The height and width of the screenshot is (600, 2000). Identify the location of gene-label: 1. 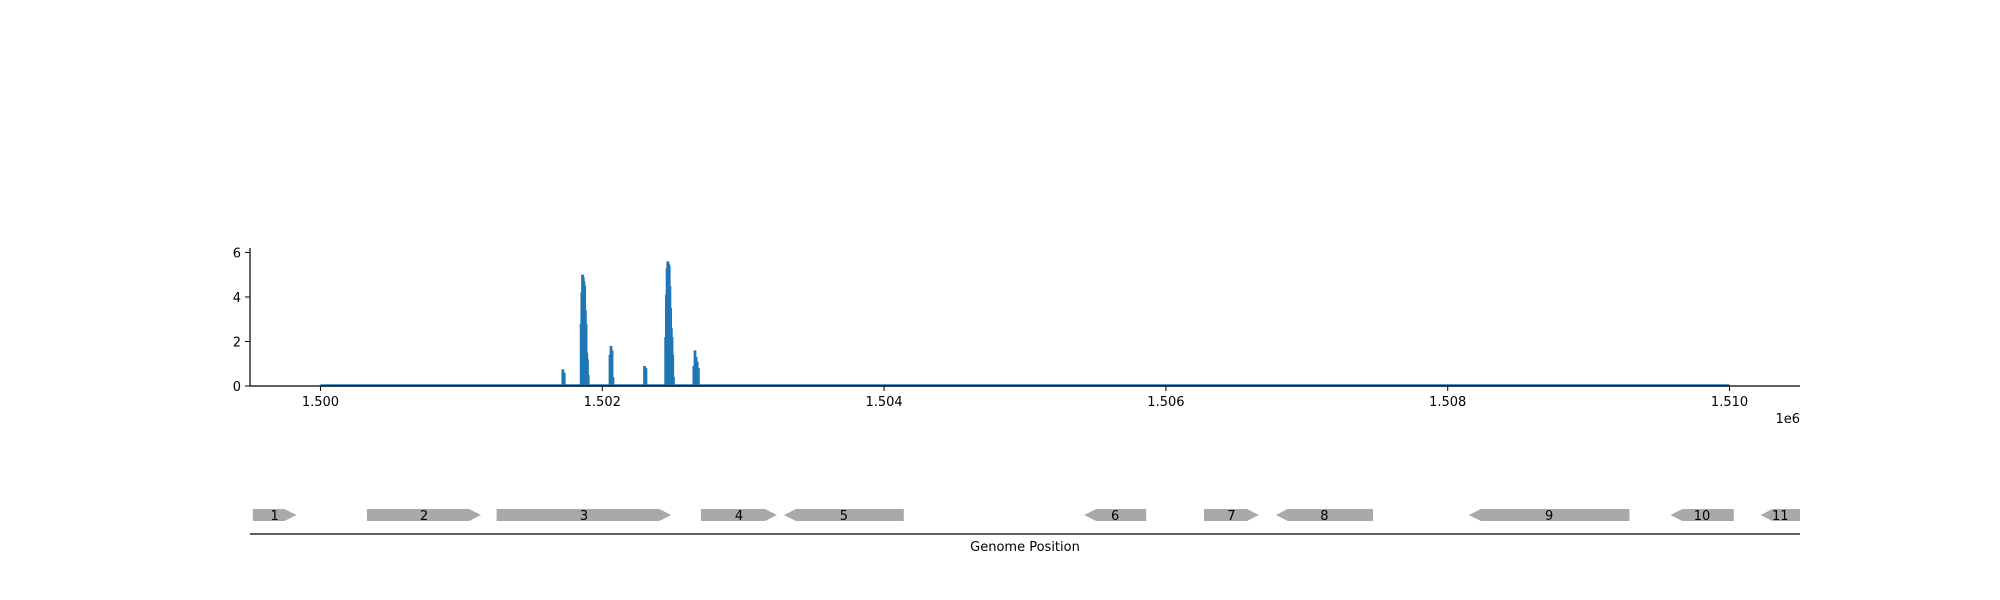
(275, 516).